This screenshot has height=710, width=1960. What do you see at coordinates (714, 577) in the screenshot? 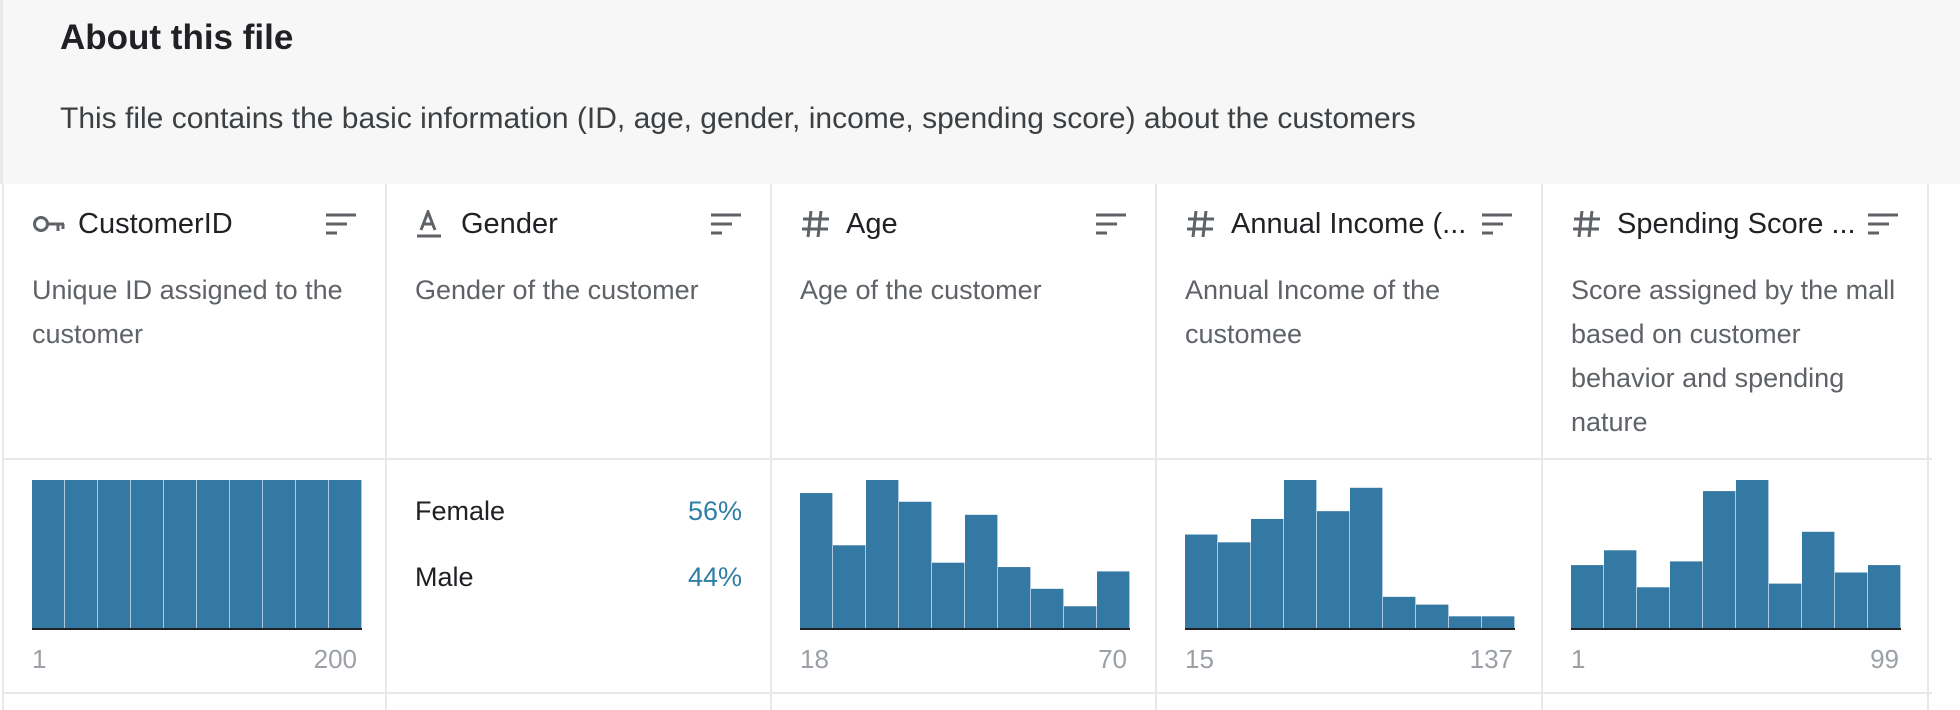
I see `category-percent: 44%` at bounding box center [714, 577].